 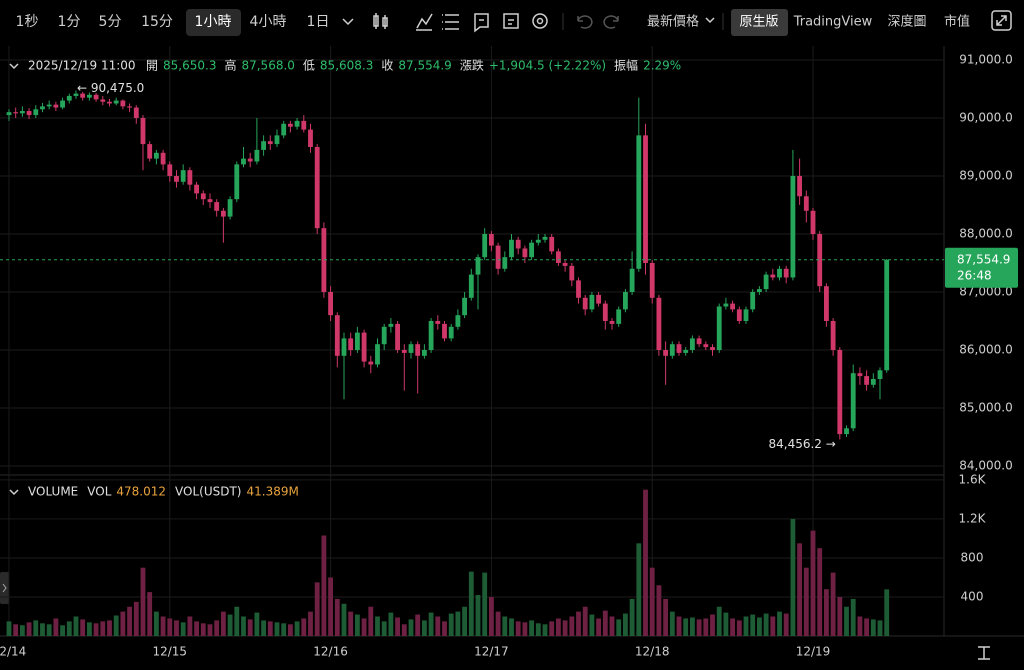 What do you see at coordinates (348, 22) in the screenshot?
I see `interval-more` at bounding box center [348, 22].